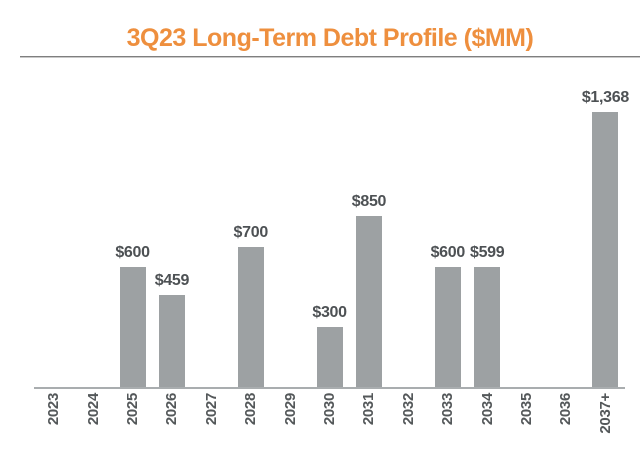 The image size is (640, 463). What do you see at coordinates (251, 232) in the screenshot?
I see `bar-value-label: $700` at bounding box center [251, 232].